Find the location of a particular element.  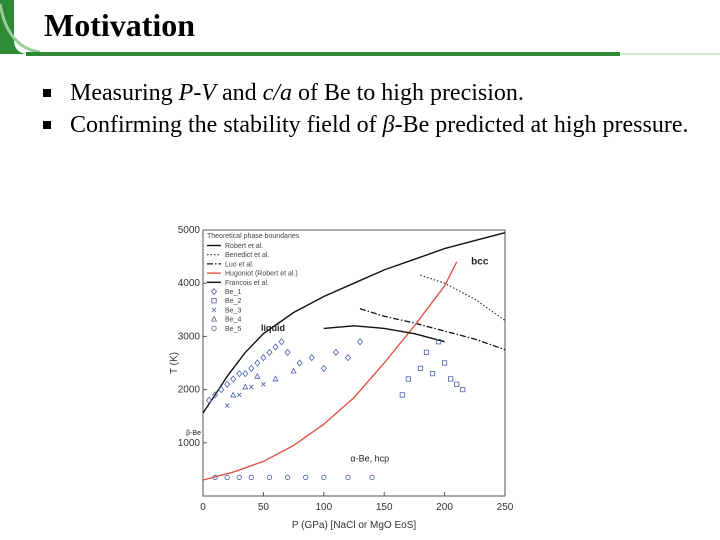

x-tick-label: 250 is located at coordinates (505, 507).